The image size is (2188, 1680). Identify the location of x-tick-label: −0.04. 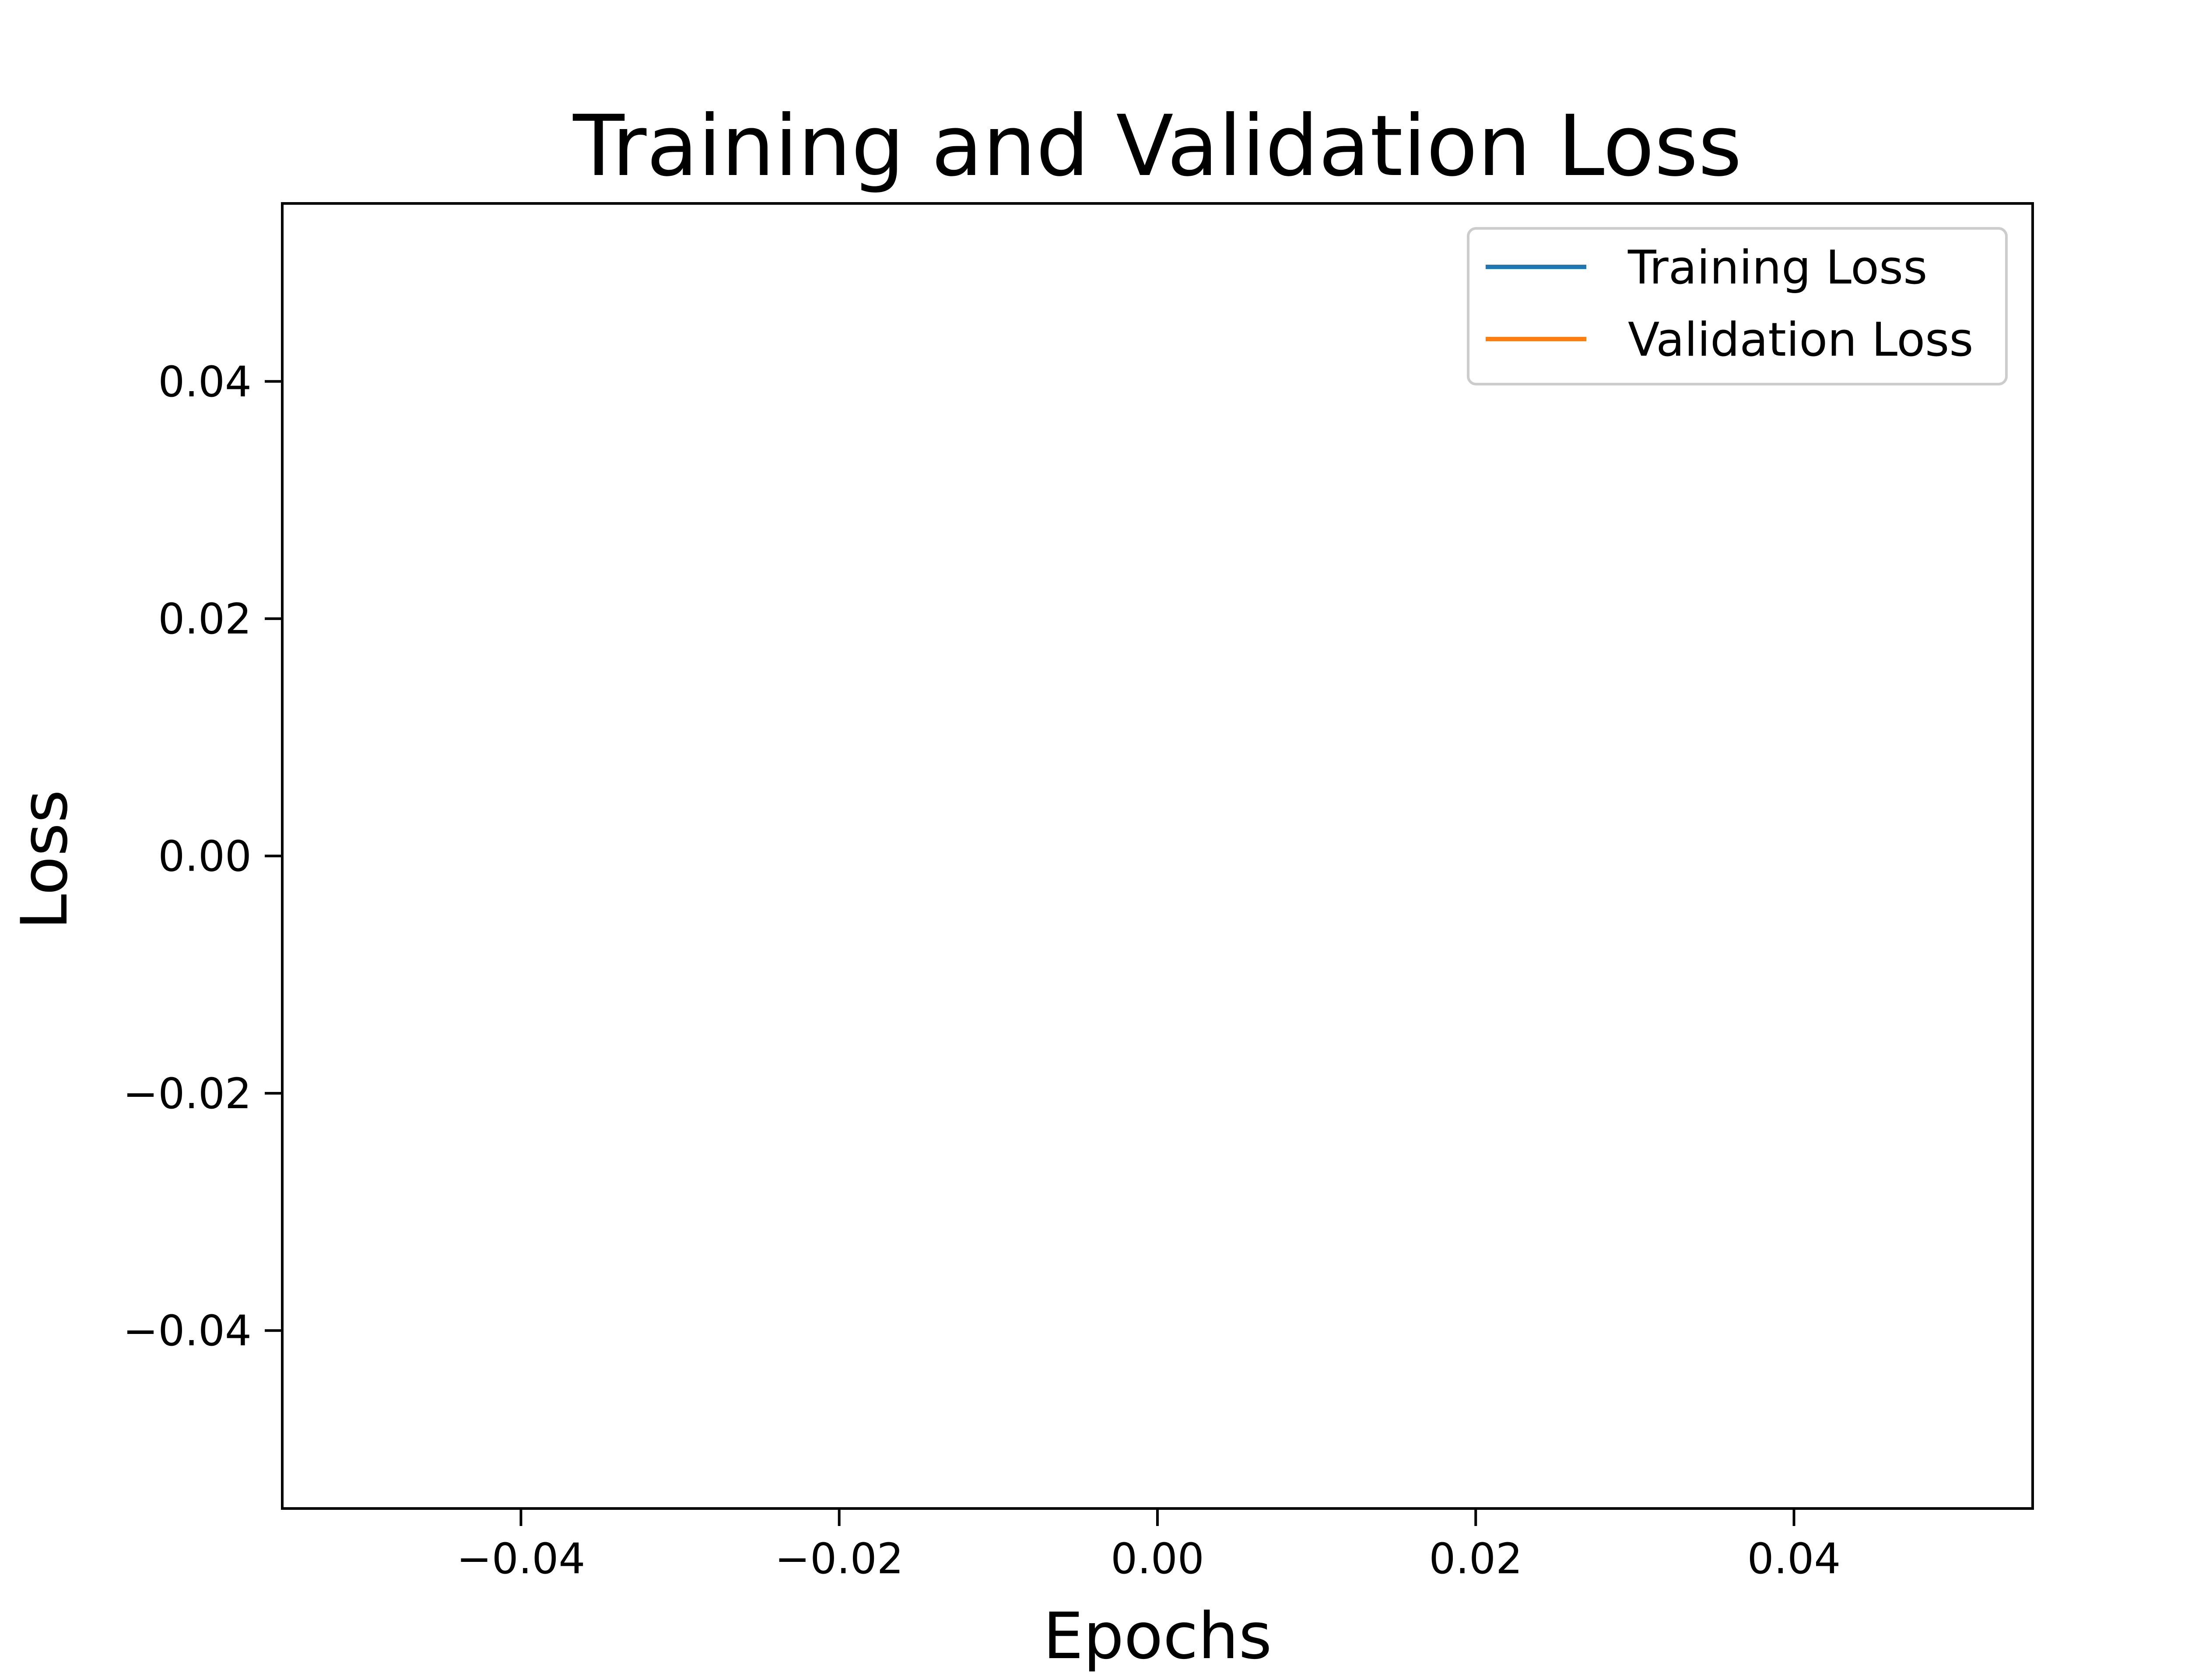
(520, 1558).